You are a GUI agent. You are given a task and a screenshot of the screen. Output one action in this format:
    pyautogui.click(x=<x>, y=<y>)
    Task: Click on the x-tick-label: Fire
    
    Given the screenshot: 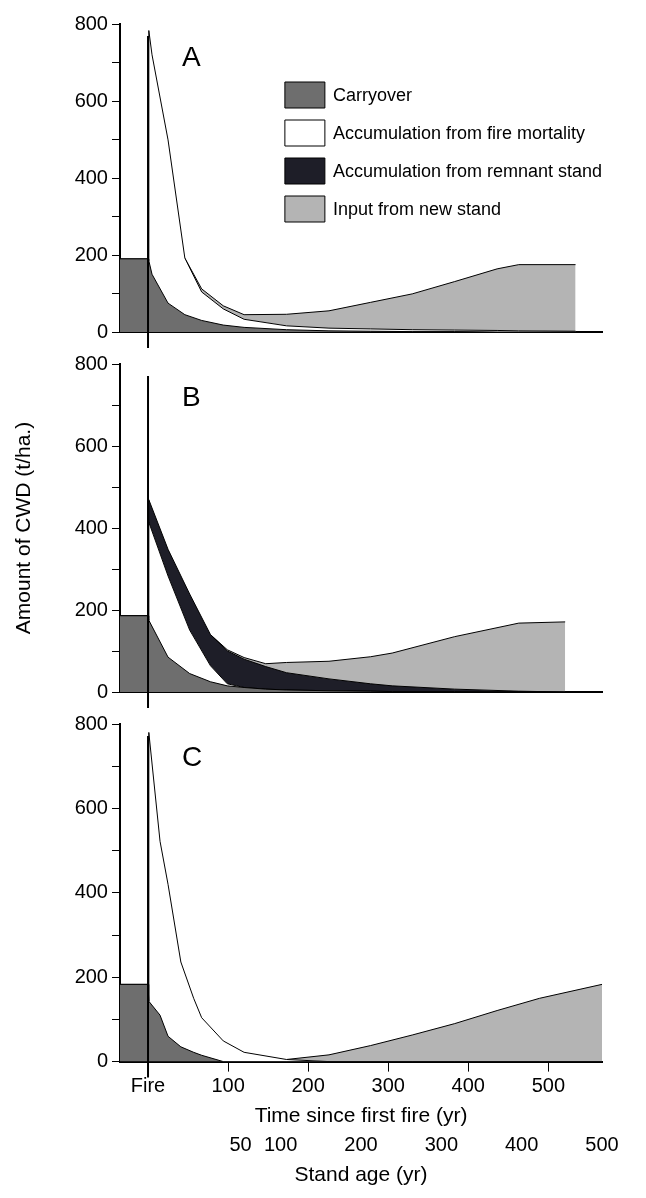 What is the action you would take?
    pyautogui.click(x=148, y=1085)
    